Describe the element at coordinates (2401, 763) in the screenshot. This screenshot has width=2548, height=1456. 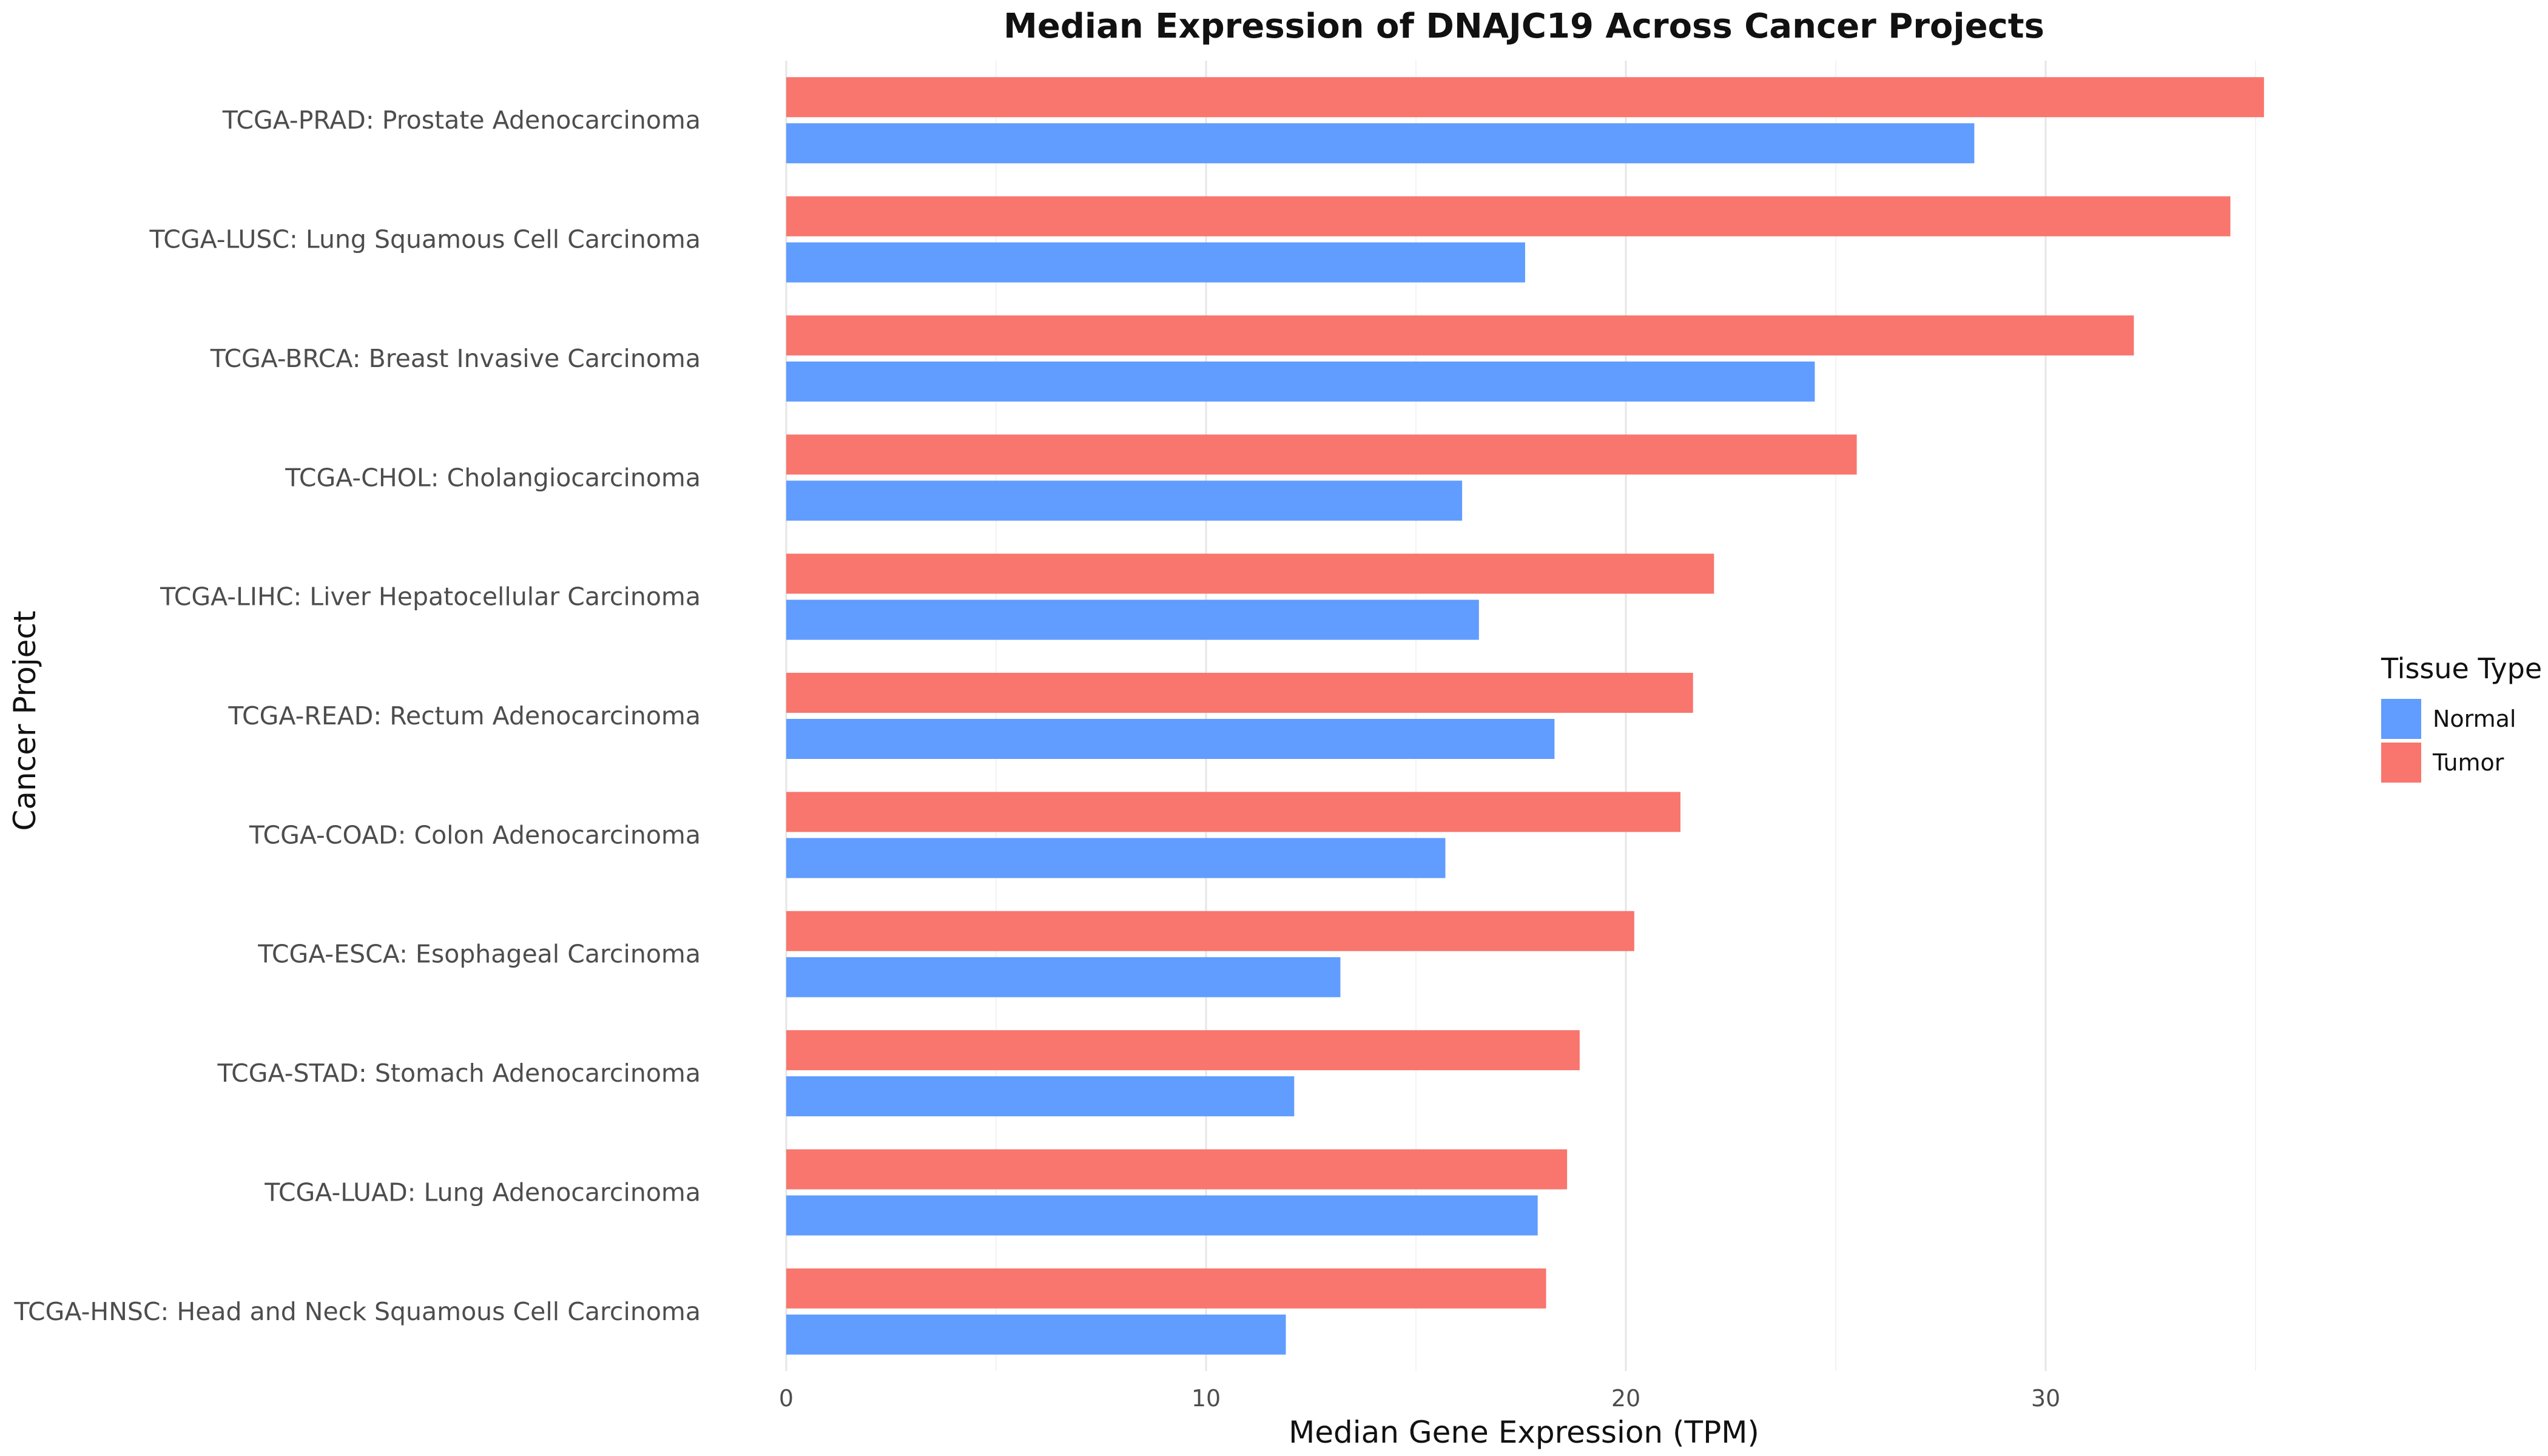
I see `legend-swatch-tumor` at that location.